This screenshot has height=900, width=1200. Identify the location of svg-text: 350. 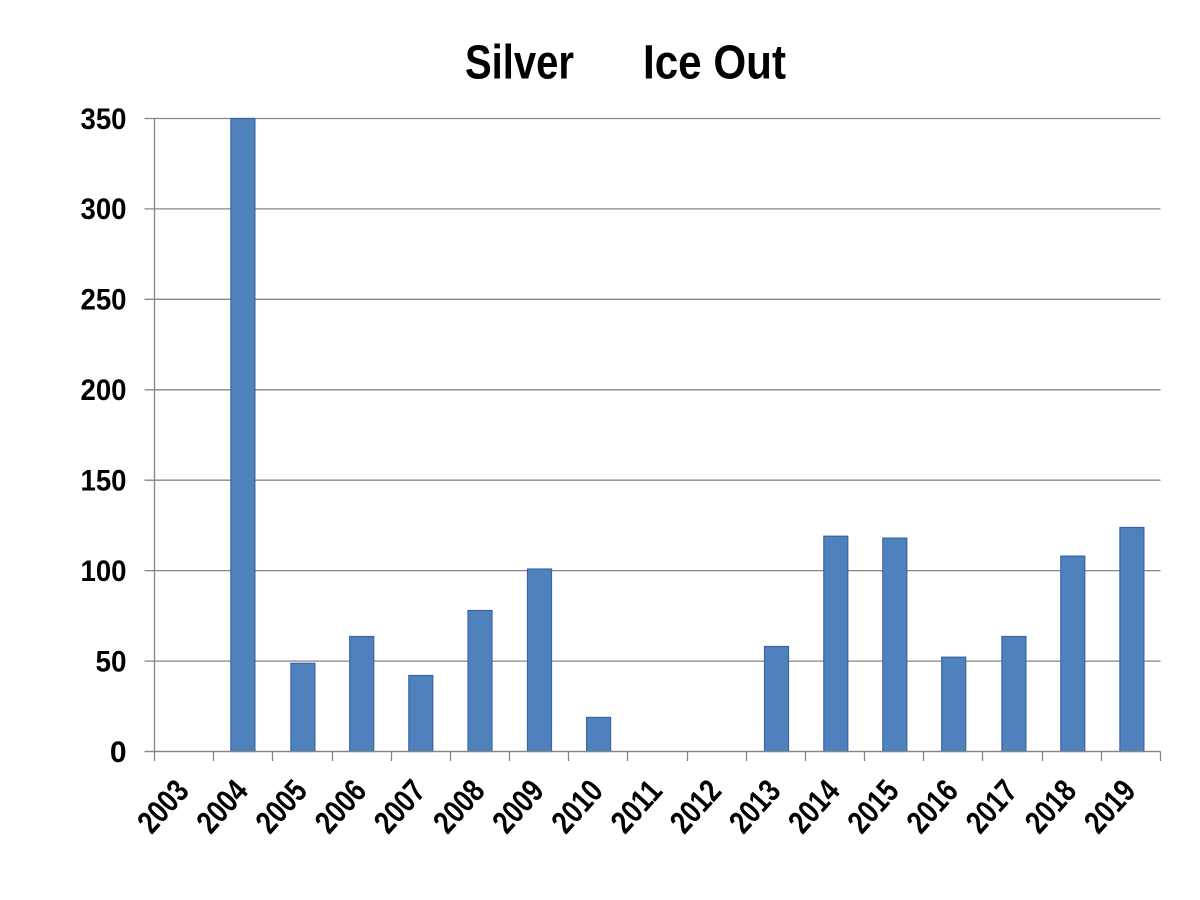
(104, 119).